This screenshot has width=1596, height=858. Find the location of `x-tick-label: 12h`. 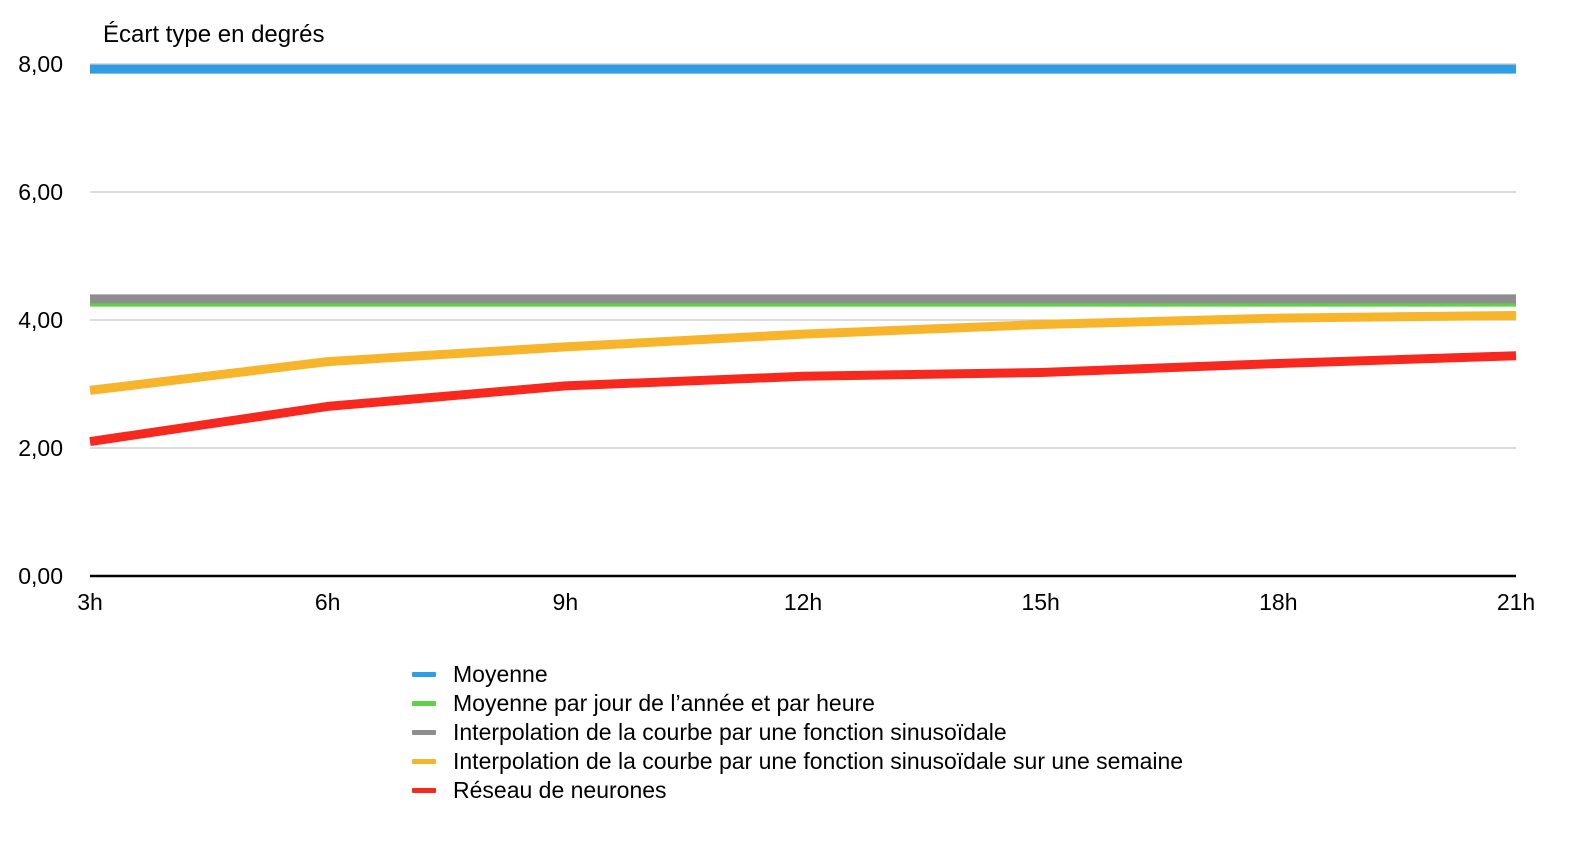

x-tick-label: 12h is located at coordinates (803, 602).